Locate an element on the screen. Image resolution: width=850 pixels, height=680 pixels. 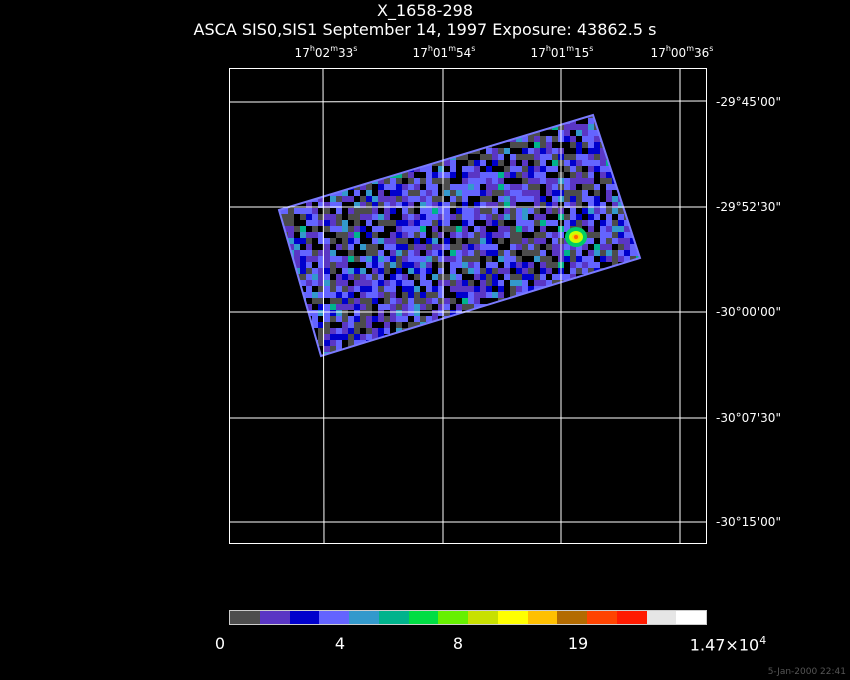
colorbar-label-max: 1.47×104 is located at coordinates (728, 644).